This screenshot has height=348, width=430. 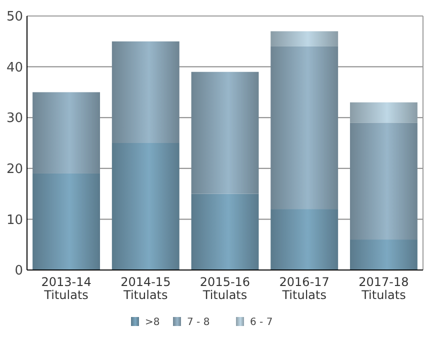 I want to click on y-tick-label: 30, so click(x=14, y=118).